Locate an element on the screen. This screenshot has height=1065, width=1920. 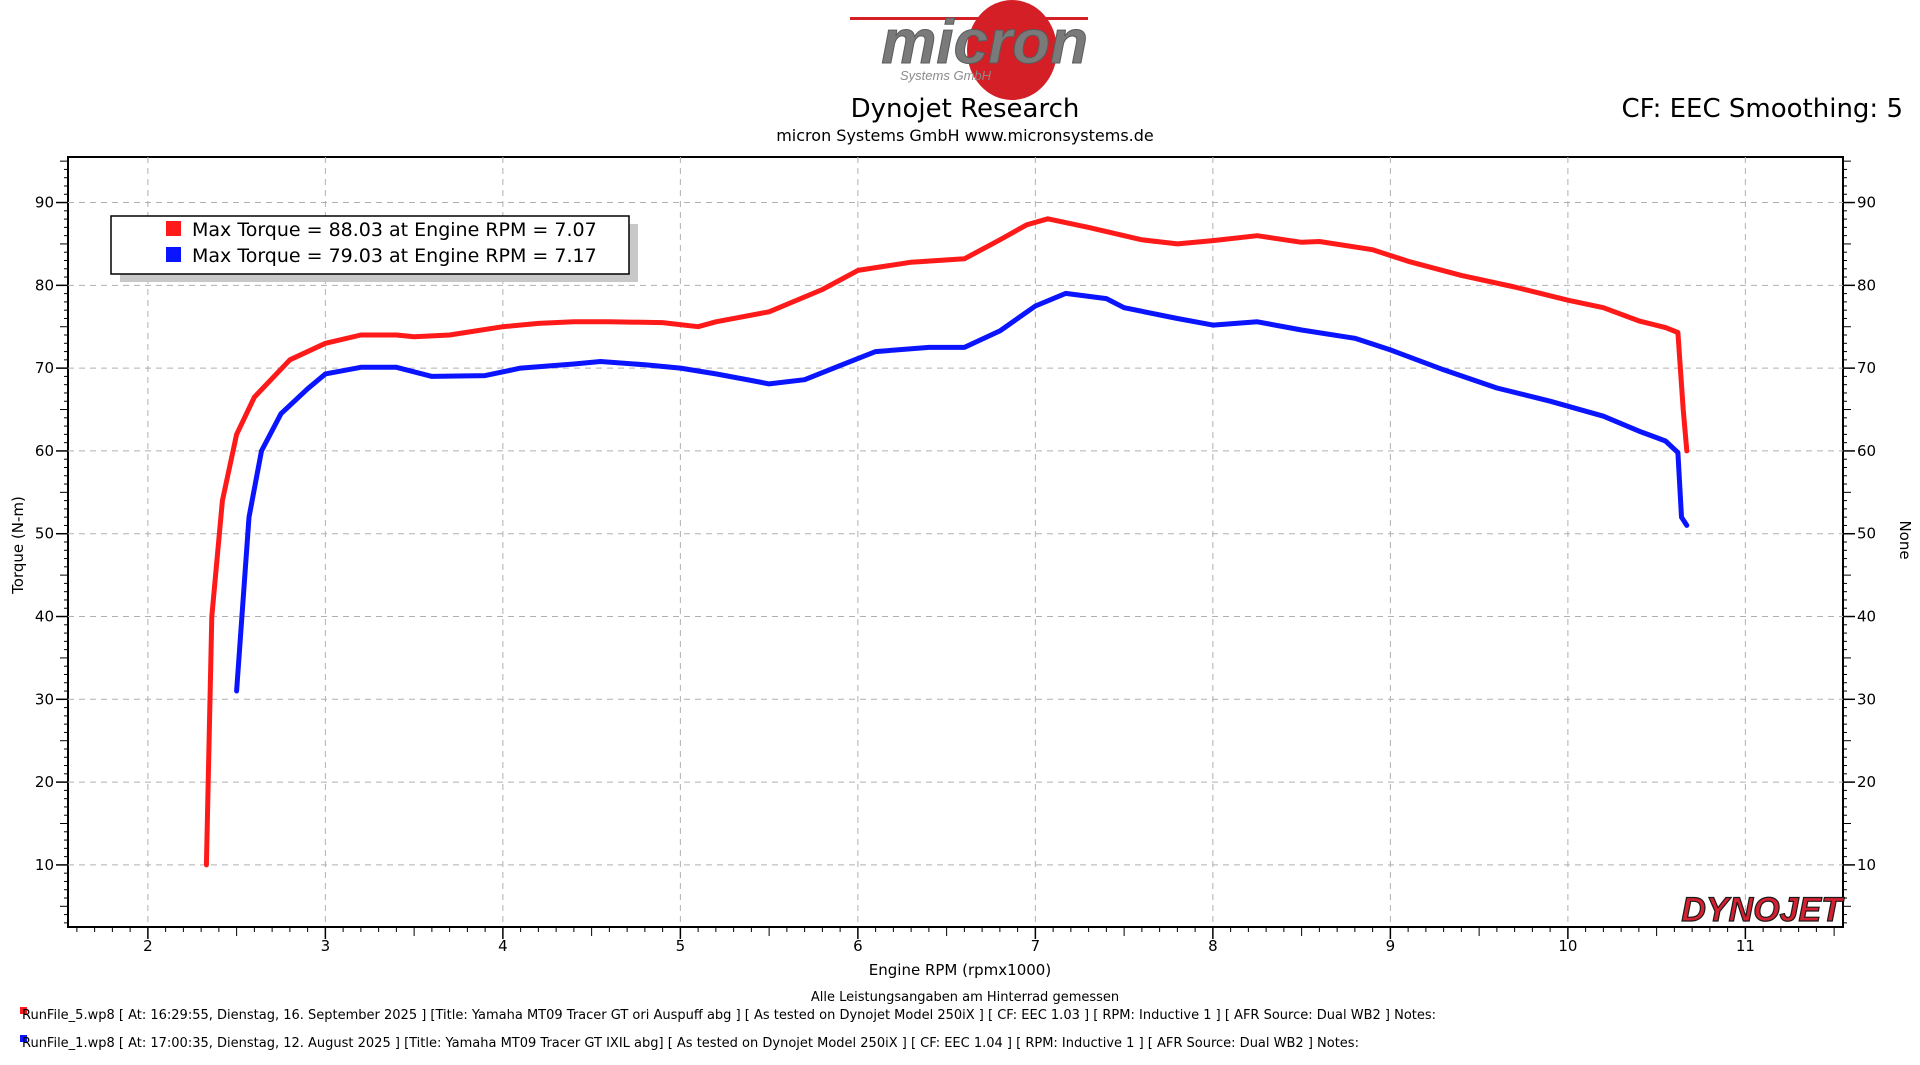
x-tick-label: 6 is located at coordinates (858, 946).